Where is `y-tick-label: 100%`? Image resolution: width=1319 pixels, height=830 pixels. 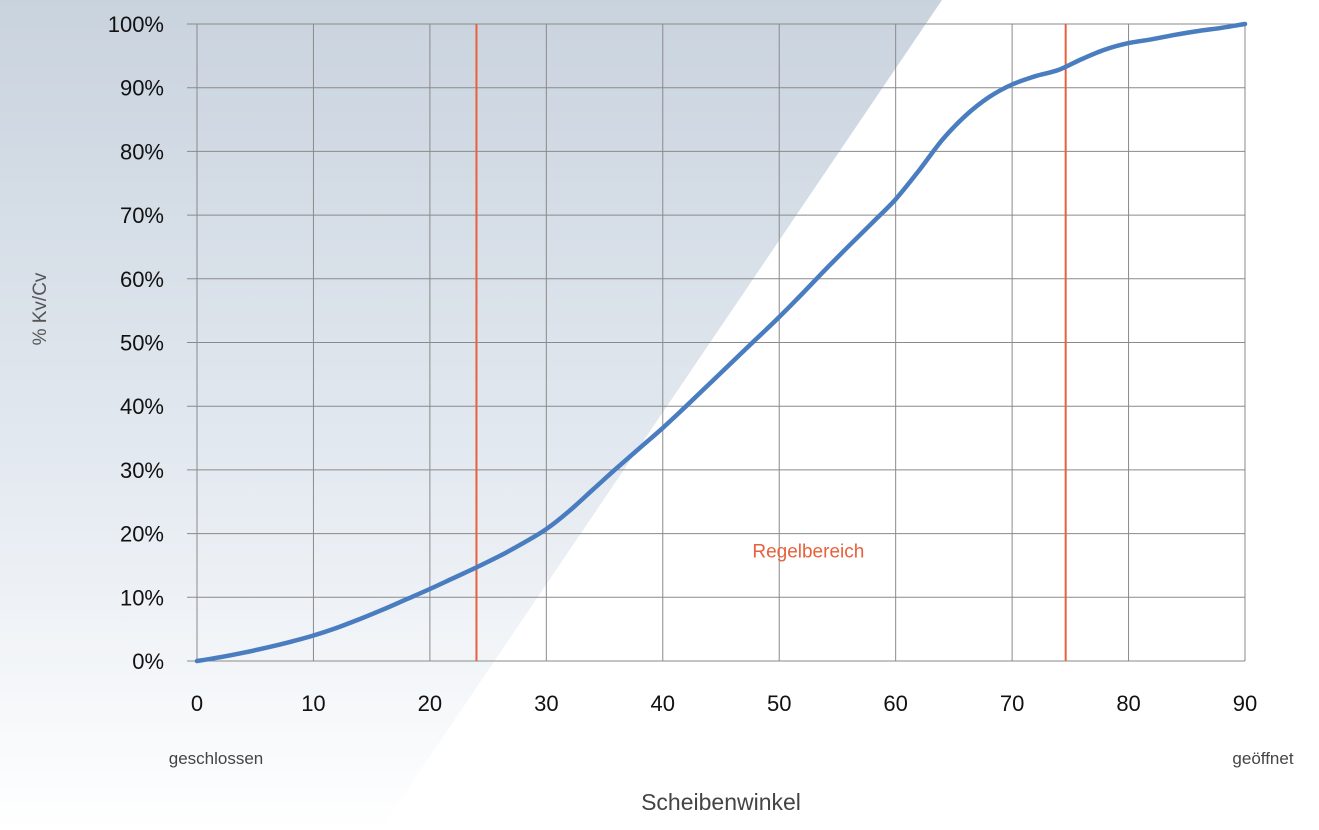
y-tick-label: 100% is located at coordinates (136, 24).